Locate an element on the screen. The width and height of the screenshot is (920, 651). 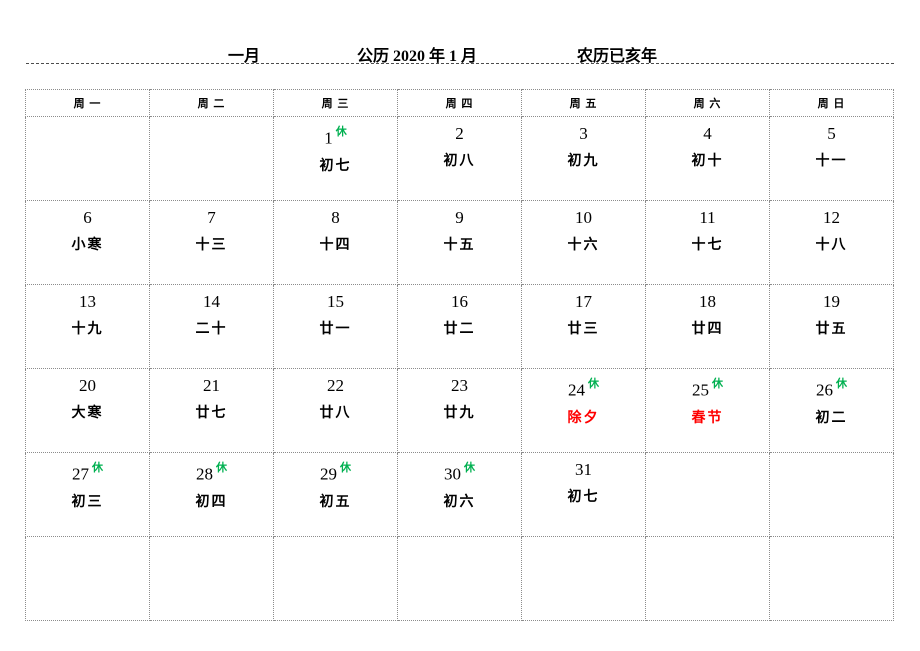
week-row: 1 休初七 2 初八 3 初九 4 初十 5 十一 is located at coordinates (459, 158).